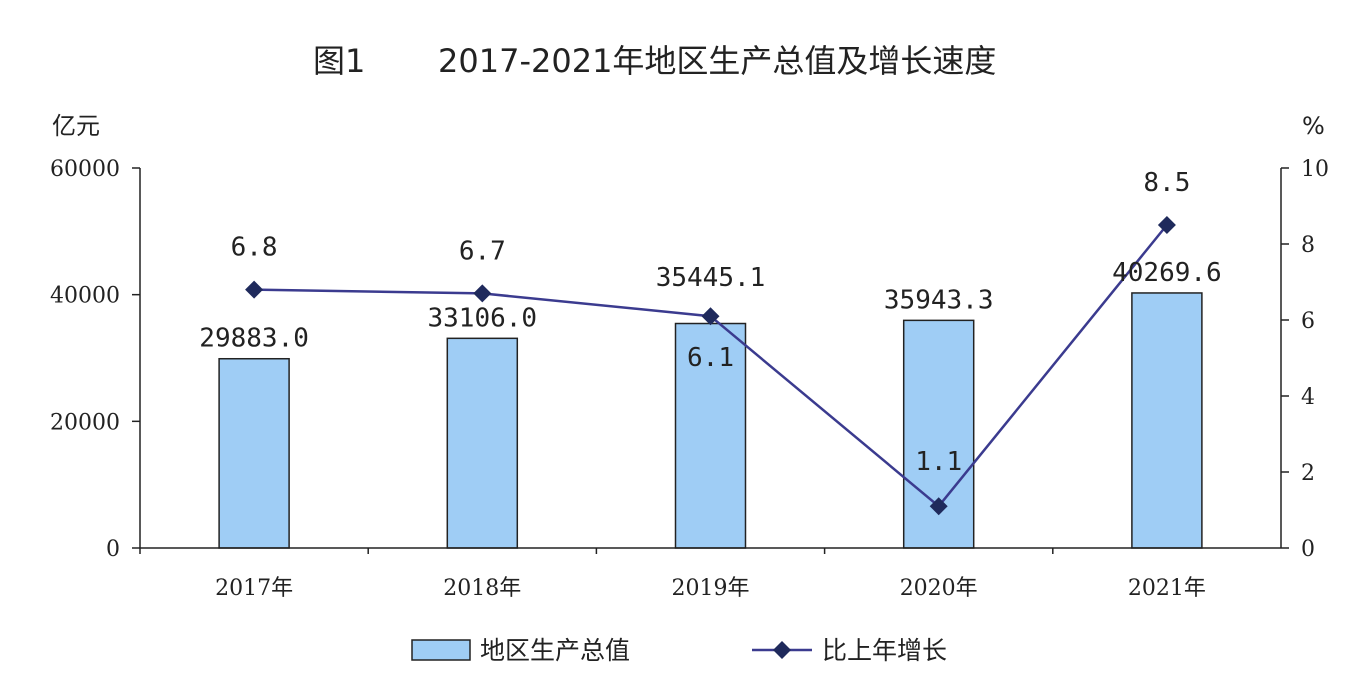  Describe the element at coordinates (711, 278) in the screenshot. I see `bar-value-label-2: 35445.1` at that location.